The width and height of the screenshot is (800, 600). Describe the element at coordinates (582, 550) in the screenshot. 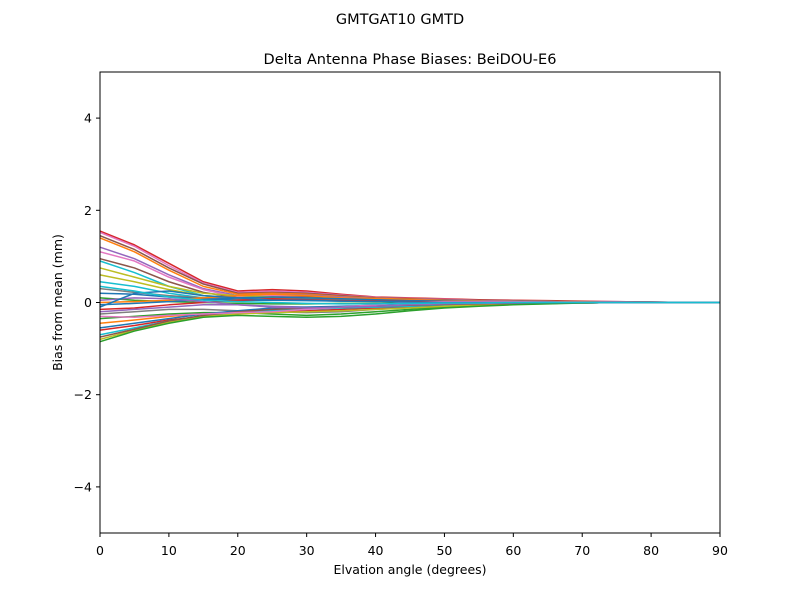

I see `x-tick-label: 70` at that location.